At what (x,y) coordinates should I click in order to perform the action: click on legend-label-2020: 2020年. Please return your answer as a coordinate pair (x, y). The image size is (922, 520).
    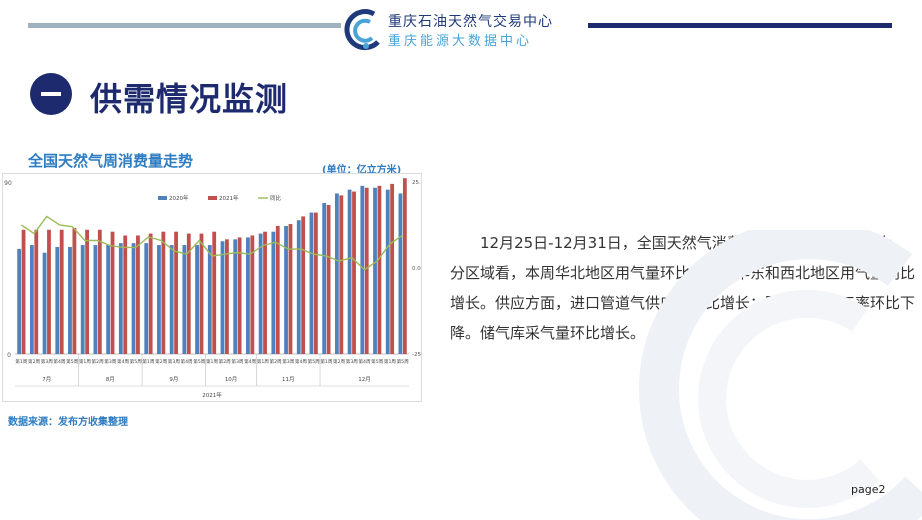
    Looking at the image, I should click on (179, 198).